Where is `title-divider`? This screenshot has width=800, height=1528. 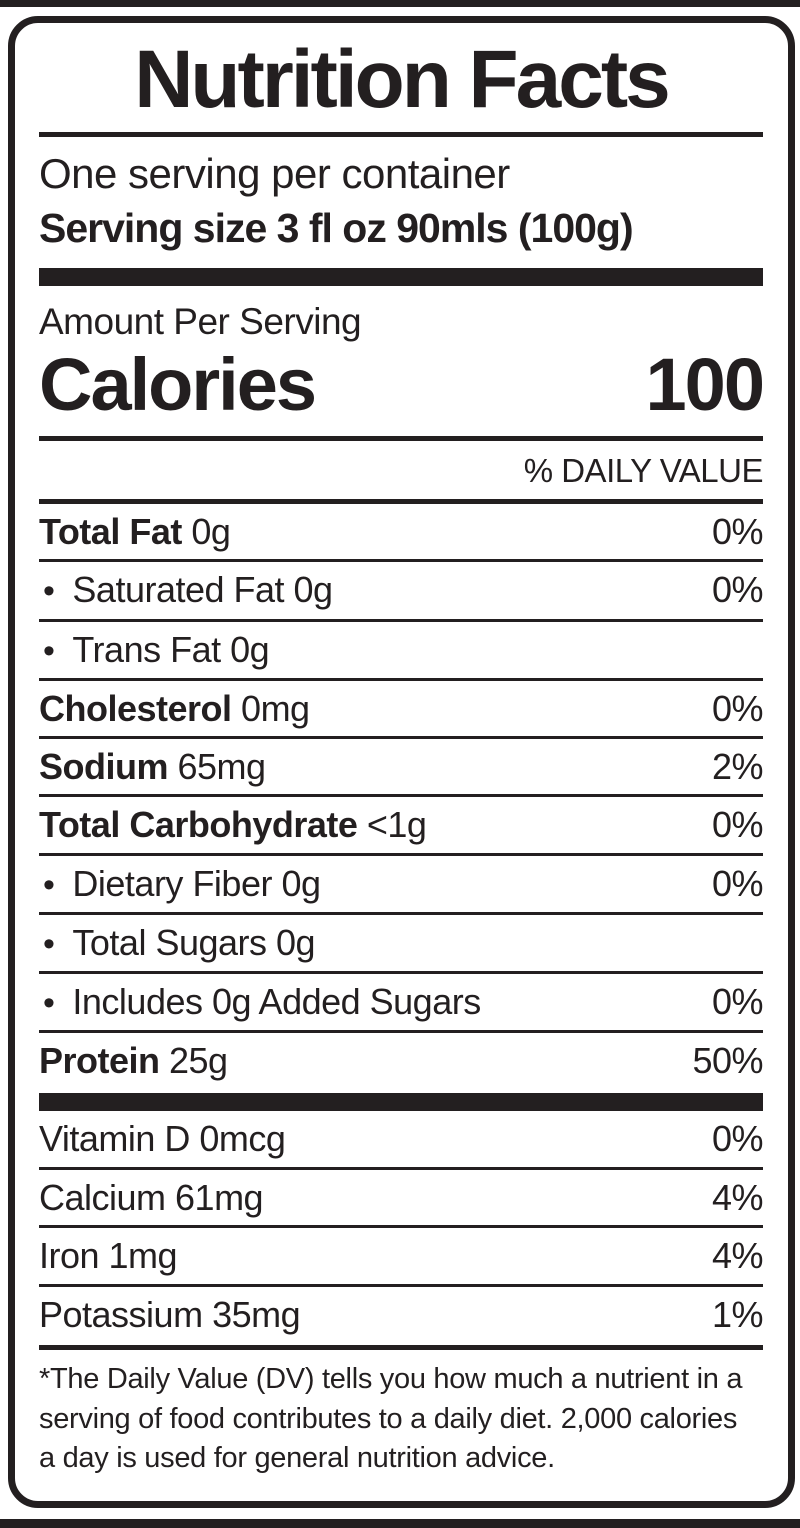 title-divider is located at coordinates (401, 135).